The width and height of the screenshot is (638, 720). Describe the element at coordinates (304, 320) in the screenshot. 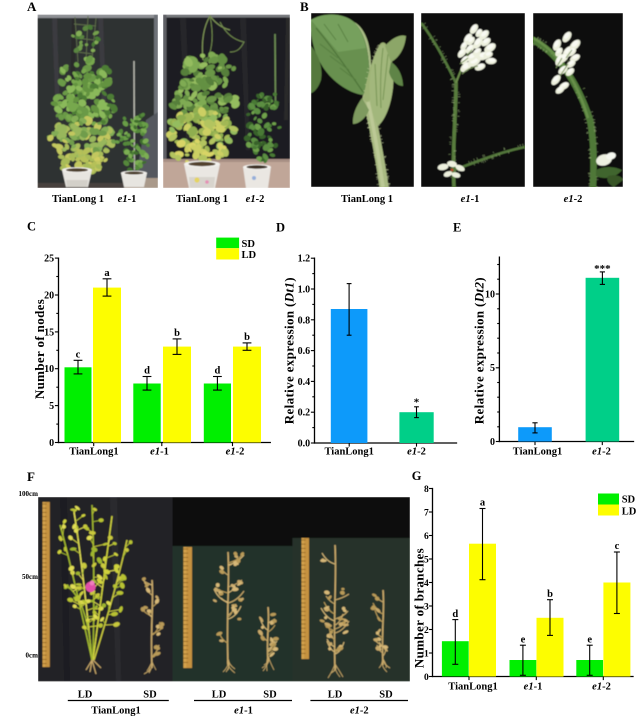

I see `svg-text: 0.8` at that location.